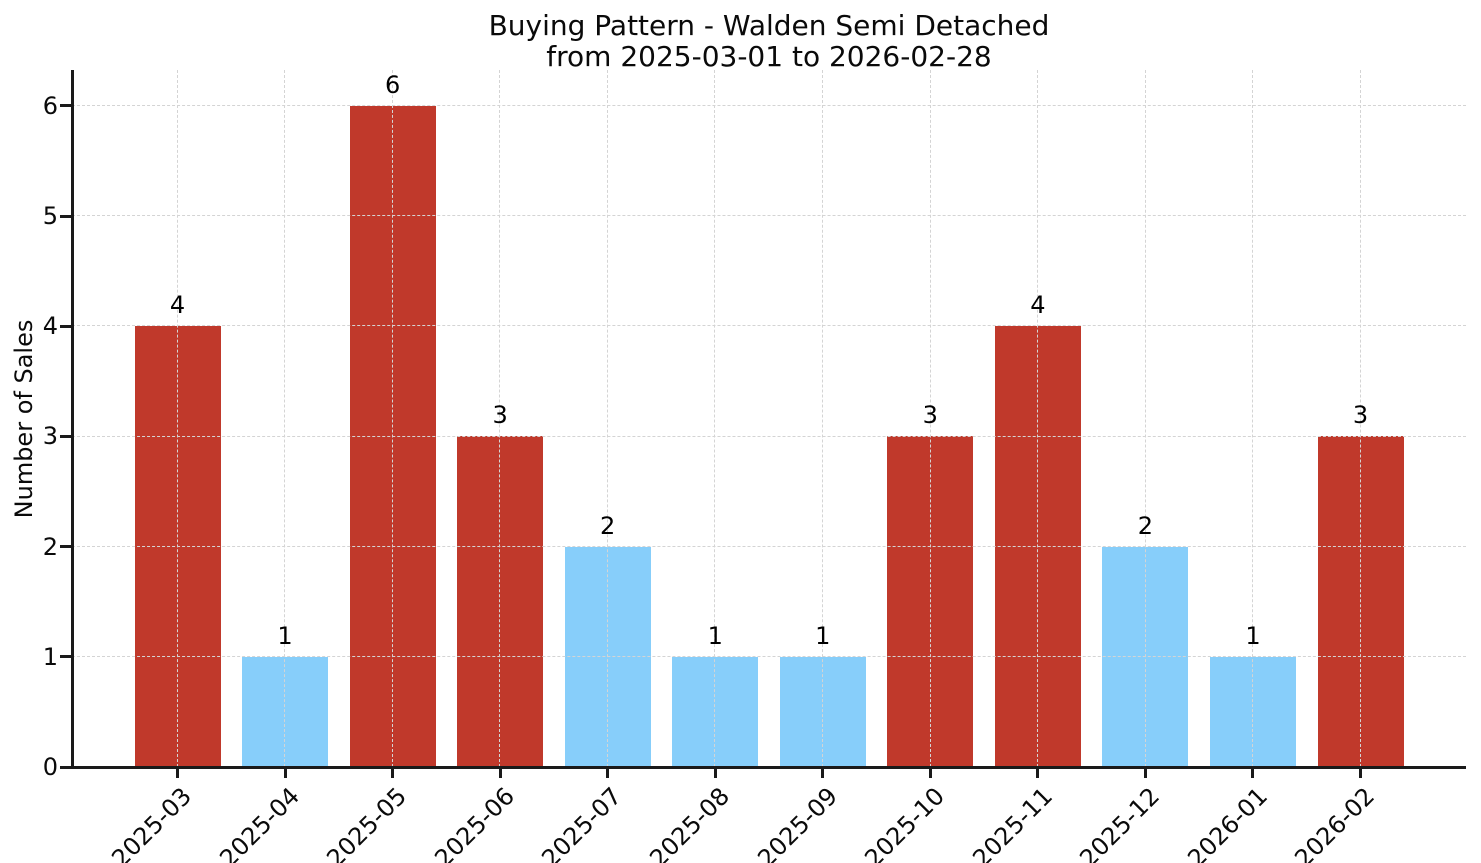 This screenshot has height=863, width=1481. Describe the element at coordinates (1335, 822) in the screenshot. I see `x-tick-label-2026-02: 2026-02` at that location.